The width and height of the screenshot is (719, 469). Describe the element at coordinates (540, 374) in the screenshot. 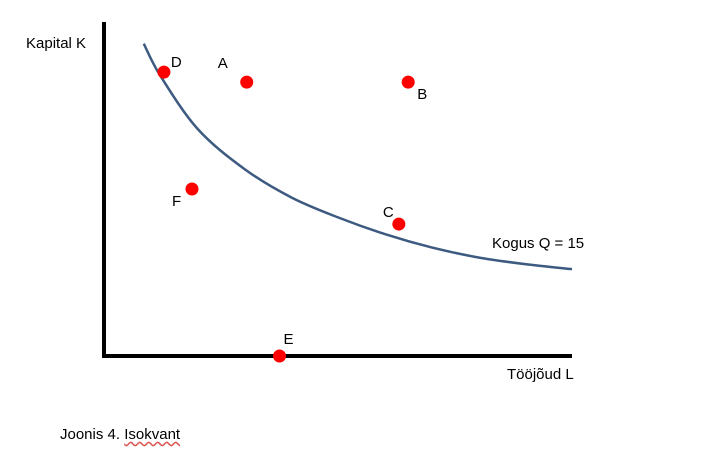

I see `x-axis-label: Tööjõud L` at that location.